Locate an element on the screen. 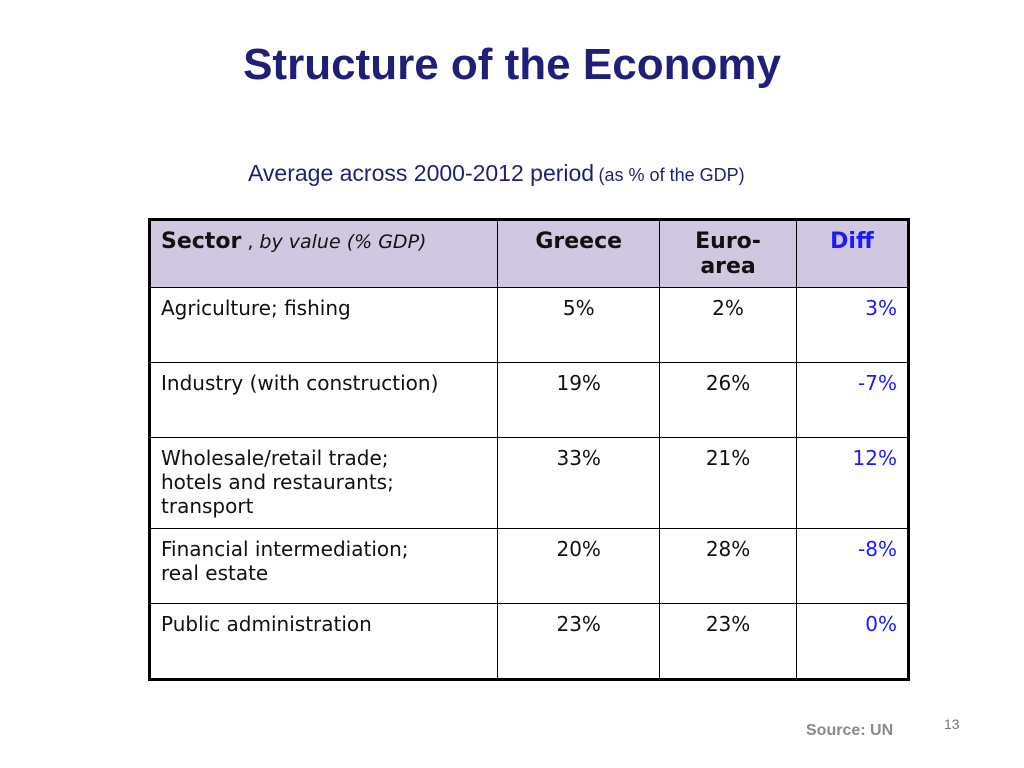  cell-sector: Agriculture; fishing is located at coordinates (323, 325).